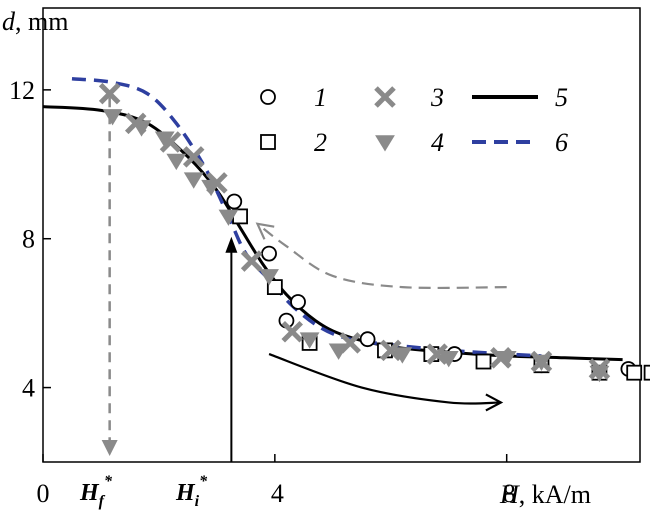 The height and width of the screenshot is (513, 650). What do you see at coordinates (28, 239) in the screenshot?
I see `y-tick-label: 8` at bounding box center [28, 239].